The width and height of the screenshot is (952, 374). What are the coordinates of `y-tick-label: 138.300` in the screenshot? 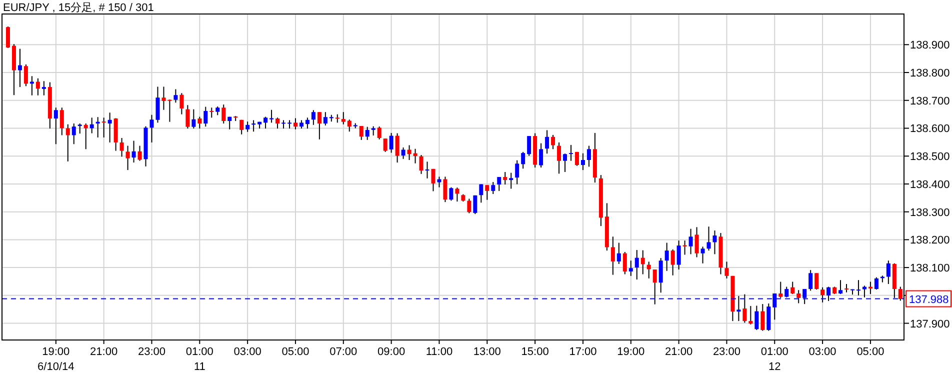 It's located at (930, 212).